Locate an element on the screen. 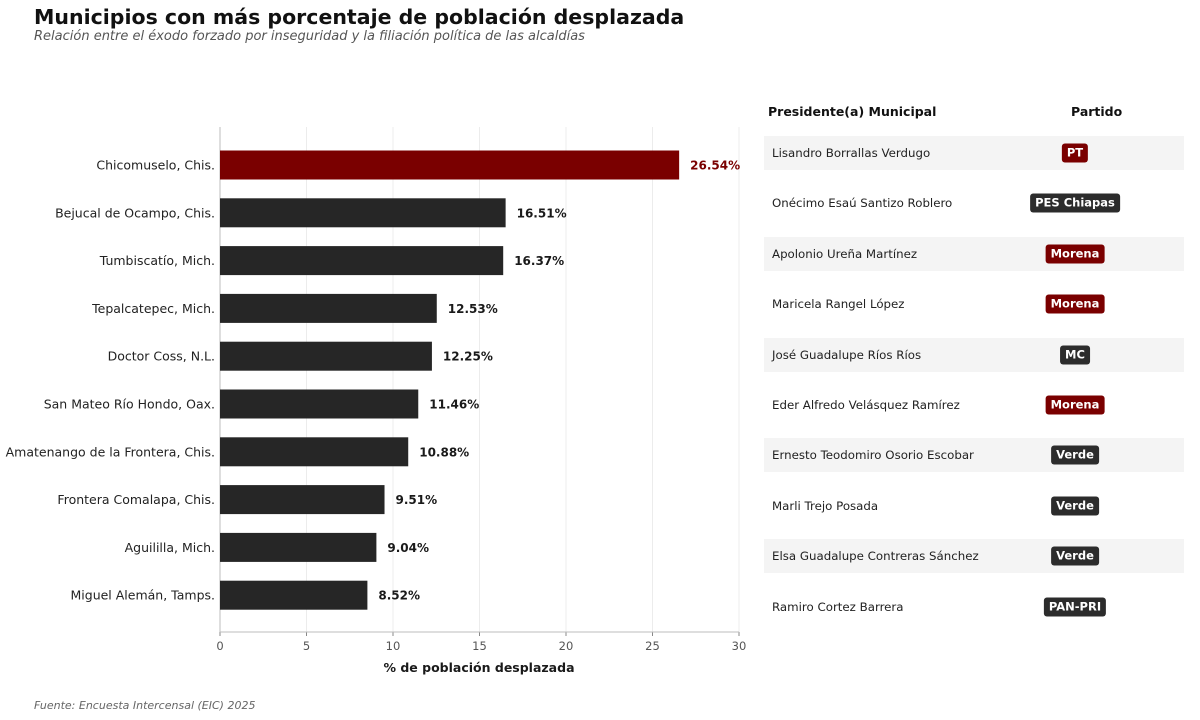 This screenshot has width=1200, height=720. category-label: Chicomuselo, Chis. is located at coordinates (155, 165).